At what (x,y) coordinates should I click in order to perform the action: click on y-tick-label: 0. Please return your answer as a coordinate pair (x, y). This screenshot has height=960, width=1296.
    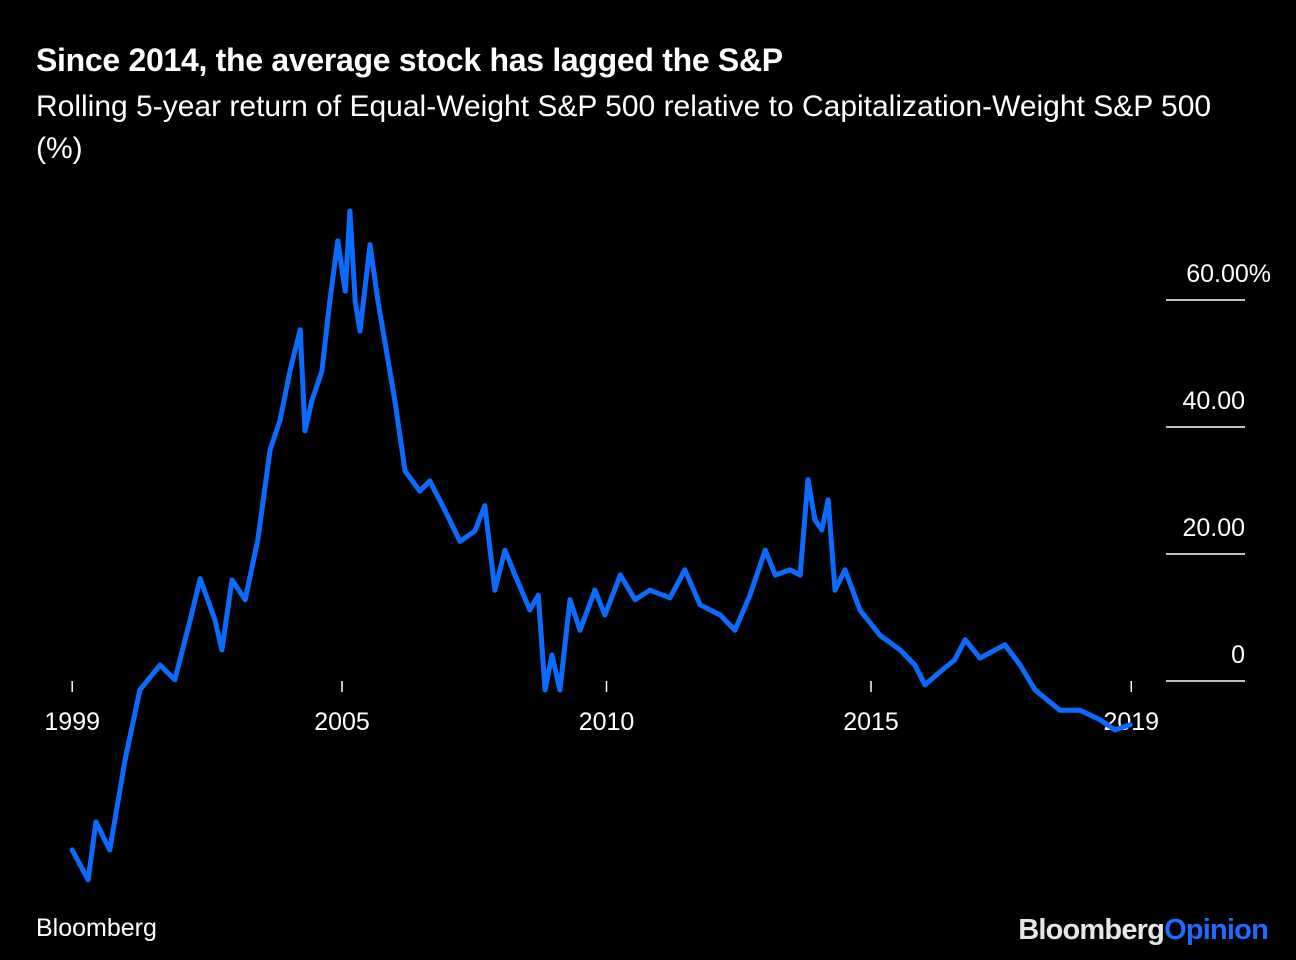
    Looking at the image, I should click on (1238, 655).